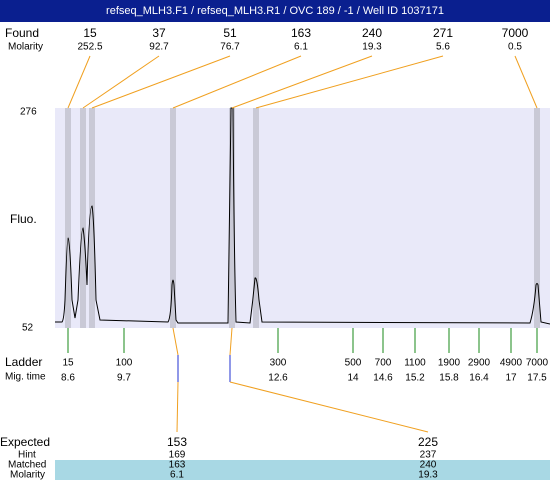 The width and height of the screenshot is (550, 480). Describe the element at coordinates (177, 465) in the screenshot. I see `matched-size: 163` at that location.